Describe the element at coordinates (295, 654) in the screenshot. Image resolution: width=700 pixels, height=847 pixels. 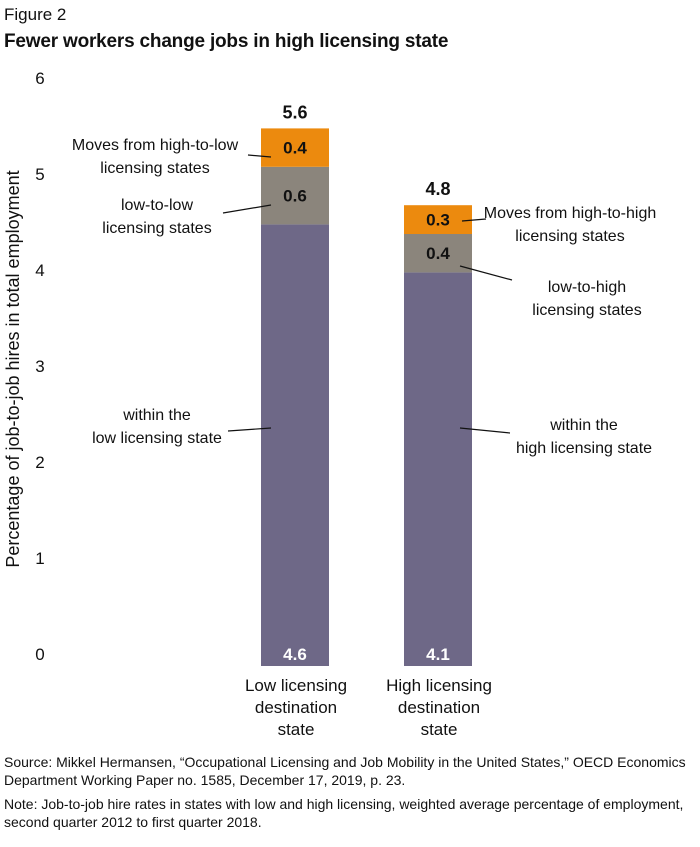
I see `segment-value-label: 4.6` at that location.